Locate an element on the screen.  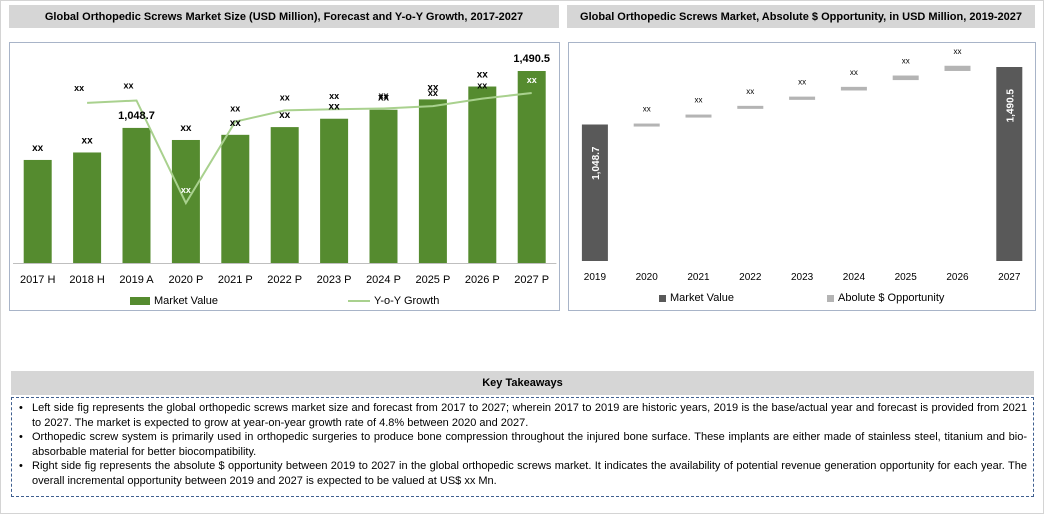
x-tick-label: 2023 is located at coordinates (802, 277).